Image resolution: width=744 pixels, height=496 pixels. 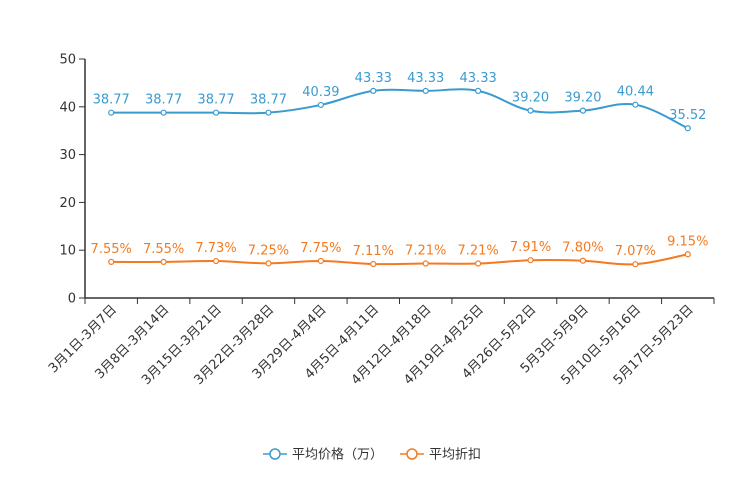 I want to click on y-tick-label: 20, so click(x=67, y=203).